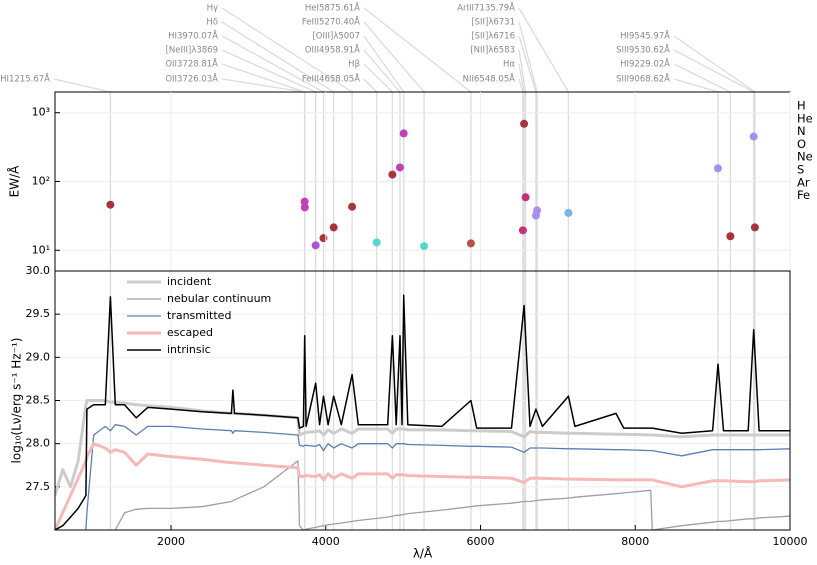 Image resolution: width=817 pixels, height=565 pixels. What do you see at coordinates (190, 332) in the screenshot?
I see `legend-label: escaped` at bounding box center [190, 332].